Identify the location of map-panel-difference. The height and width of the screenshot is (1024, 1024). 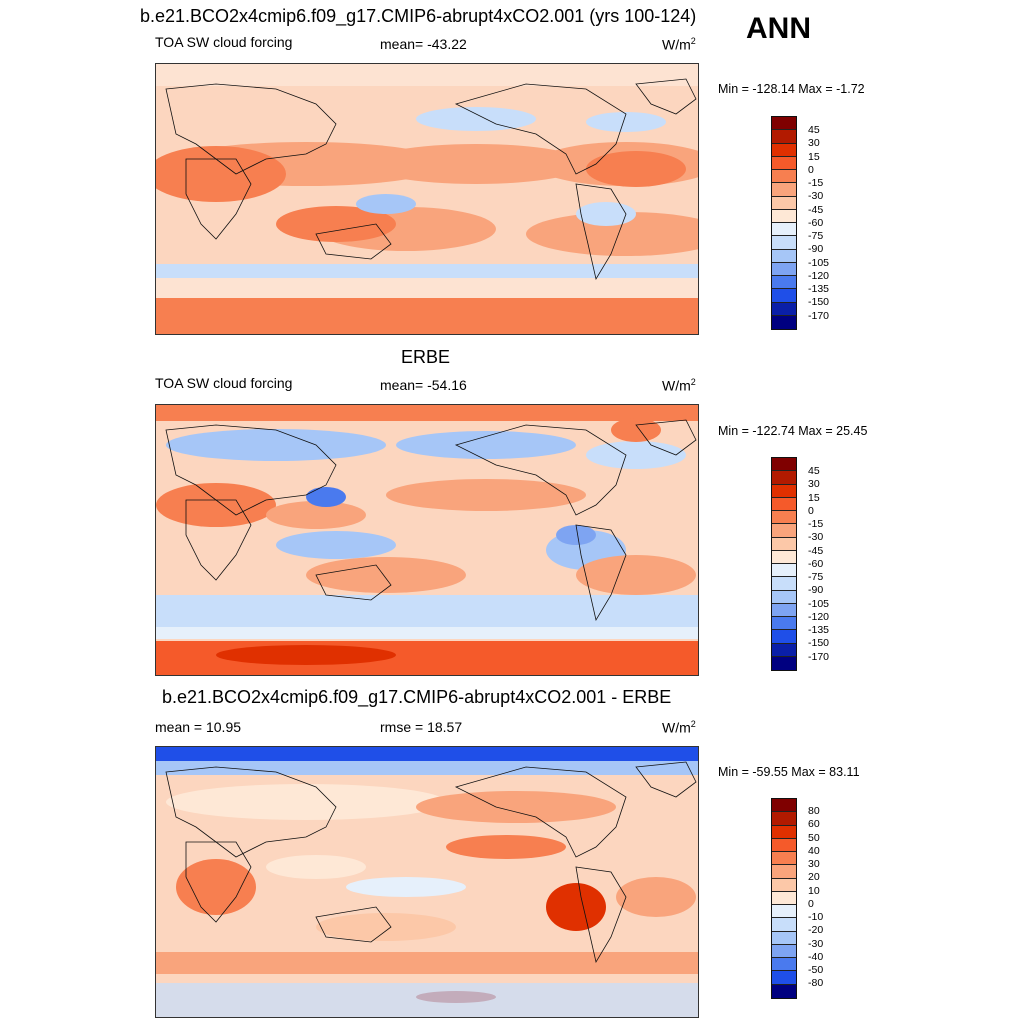
(427, 882).